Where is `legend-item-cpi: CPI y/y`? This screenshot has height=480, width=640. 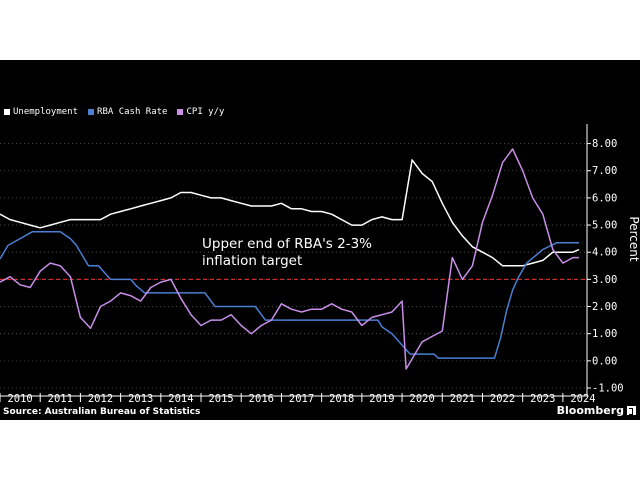 legend-item-cpi: CPI y/y is located at coordinates (200, 112).